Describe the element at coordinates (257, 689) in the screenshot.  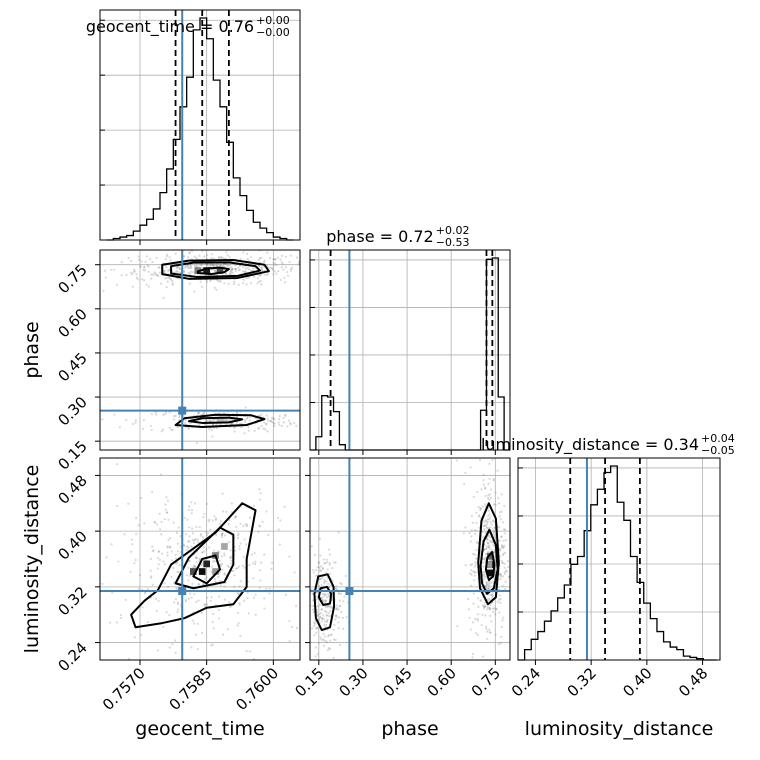
I see `x-tick-label-geocent_time: 0.7600` at that location.